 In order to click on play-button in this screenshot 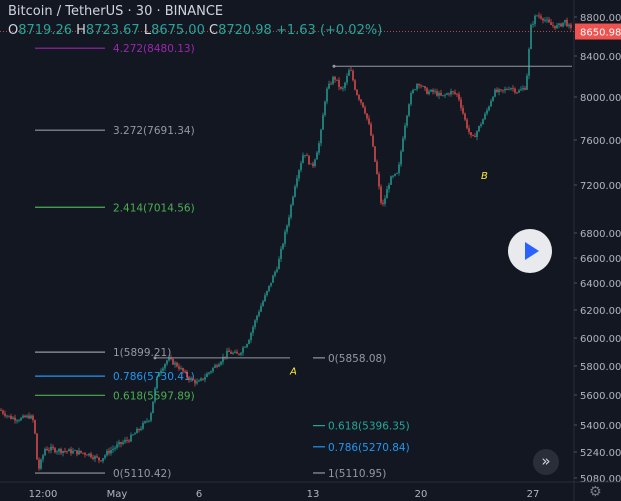, I will do `click(530, 251)`.